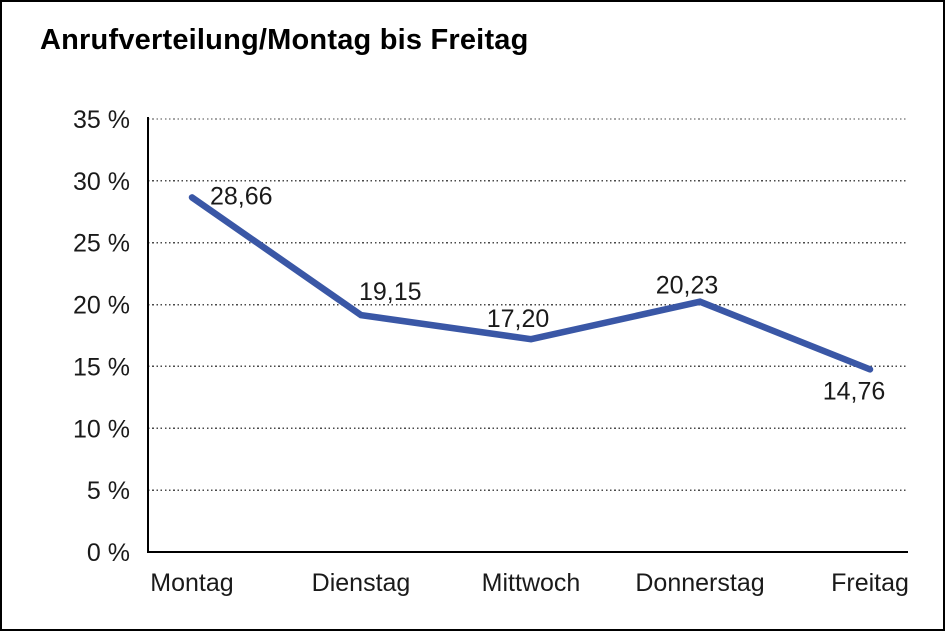 The height and width of the screenshot is (631, 945). What do you see at coordinates (284, 40) in the screenshot?
I see `chart-title: Anrufverteilung/Montag bis Freitag` at bounding box center [284, 40].